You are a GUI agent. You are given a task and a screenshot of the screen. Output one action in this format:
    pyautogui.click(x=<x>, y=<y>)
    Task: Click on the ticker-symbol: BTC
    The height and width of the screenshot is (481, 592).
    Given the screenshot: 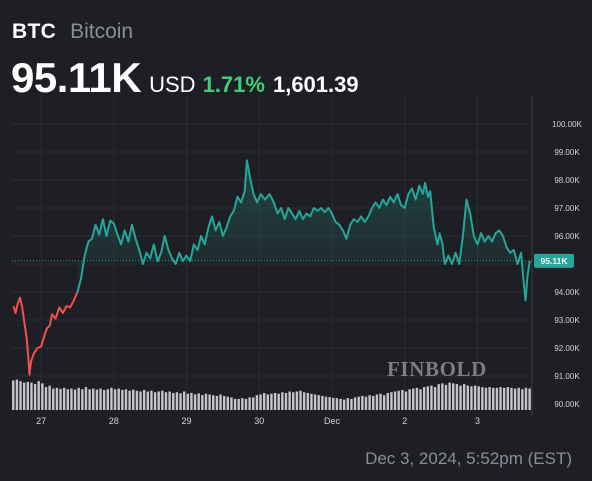 What is the action you would take?
    pyautogui.click(x=34, y=31)
    